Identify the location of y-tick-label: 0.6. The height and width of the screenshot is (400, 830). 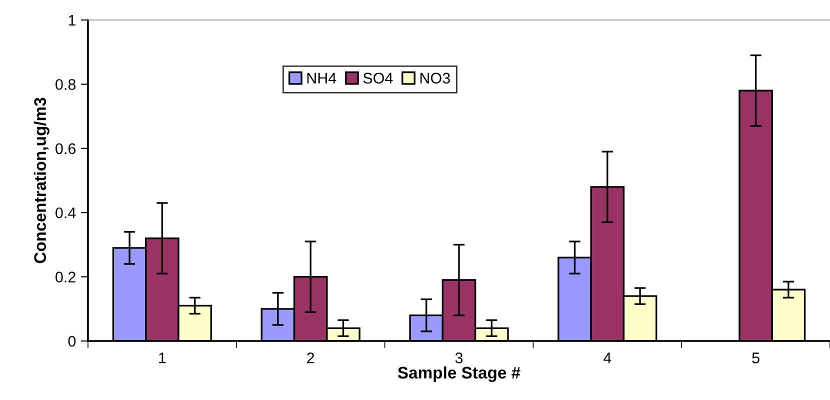
(66, 148).